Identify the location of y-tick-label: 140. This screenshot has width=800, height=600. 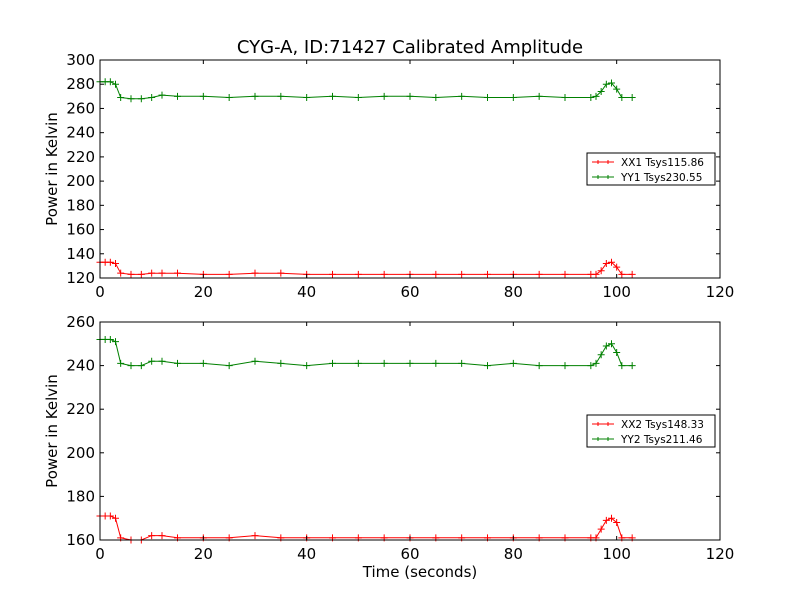
(80, 254).